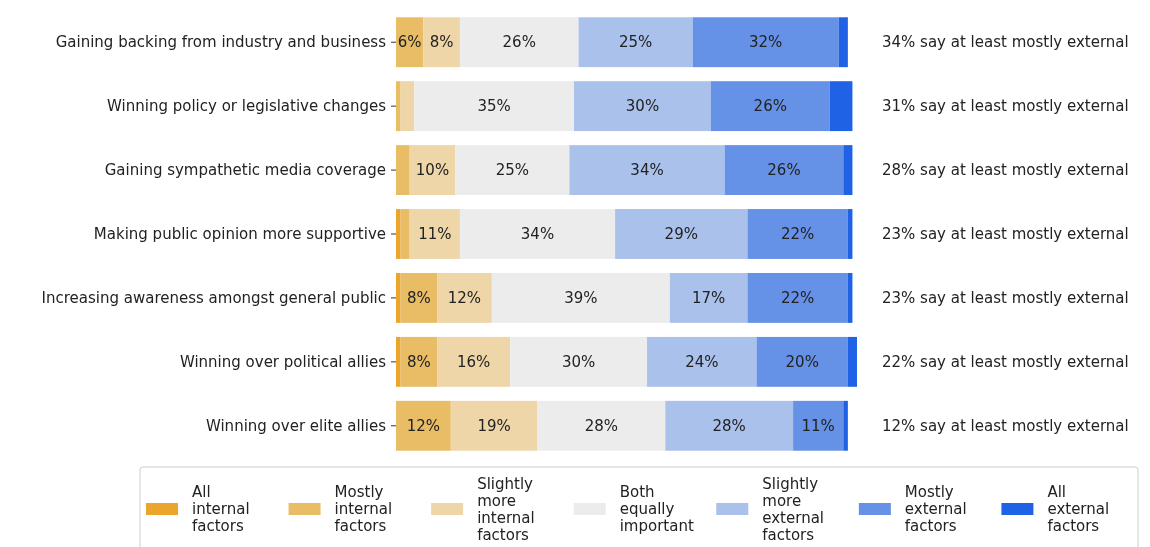 Image resolution: width=1150 pixels, height=547 pixels. What do you see at coordinates (213, 297) in the screenshot?
I see `y-tick-label: Increasing awareness amongst general public` at bounding box center [213, 297].